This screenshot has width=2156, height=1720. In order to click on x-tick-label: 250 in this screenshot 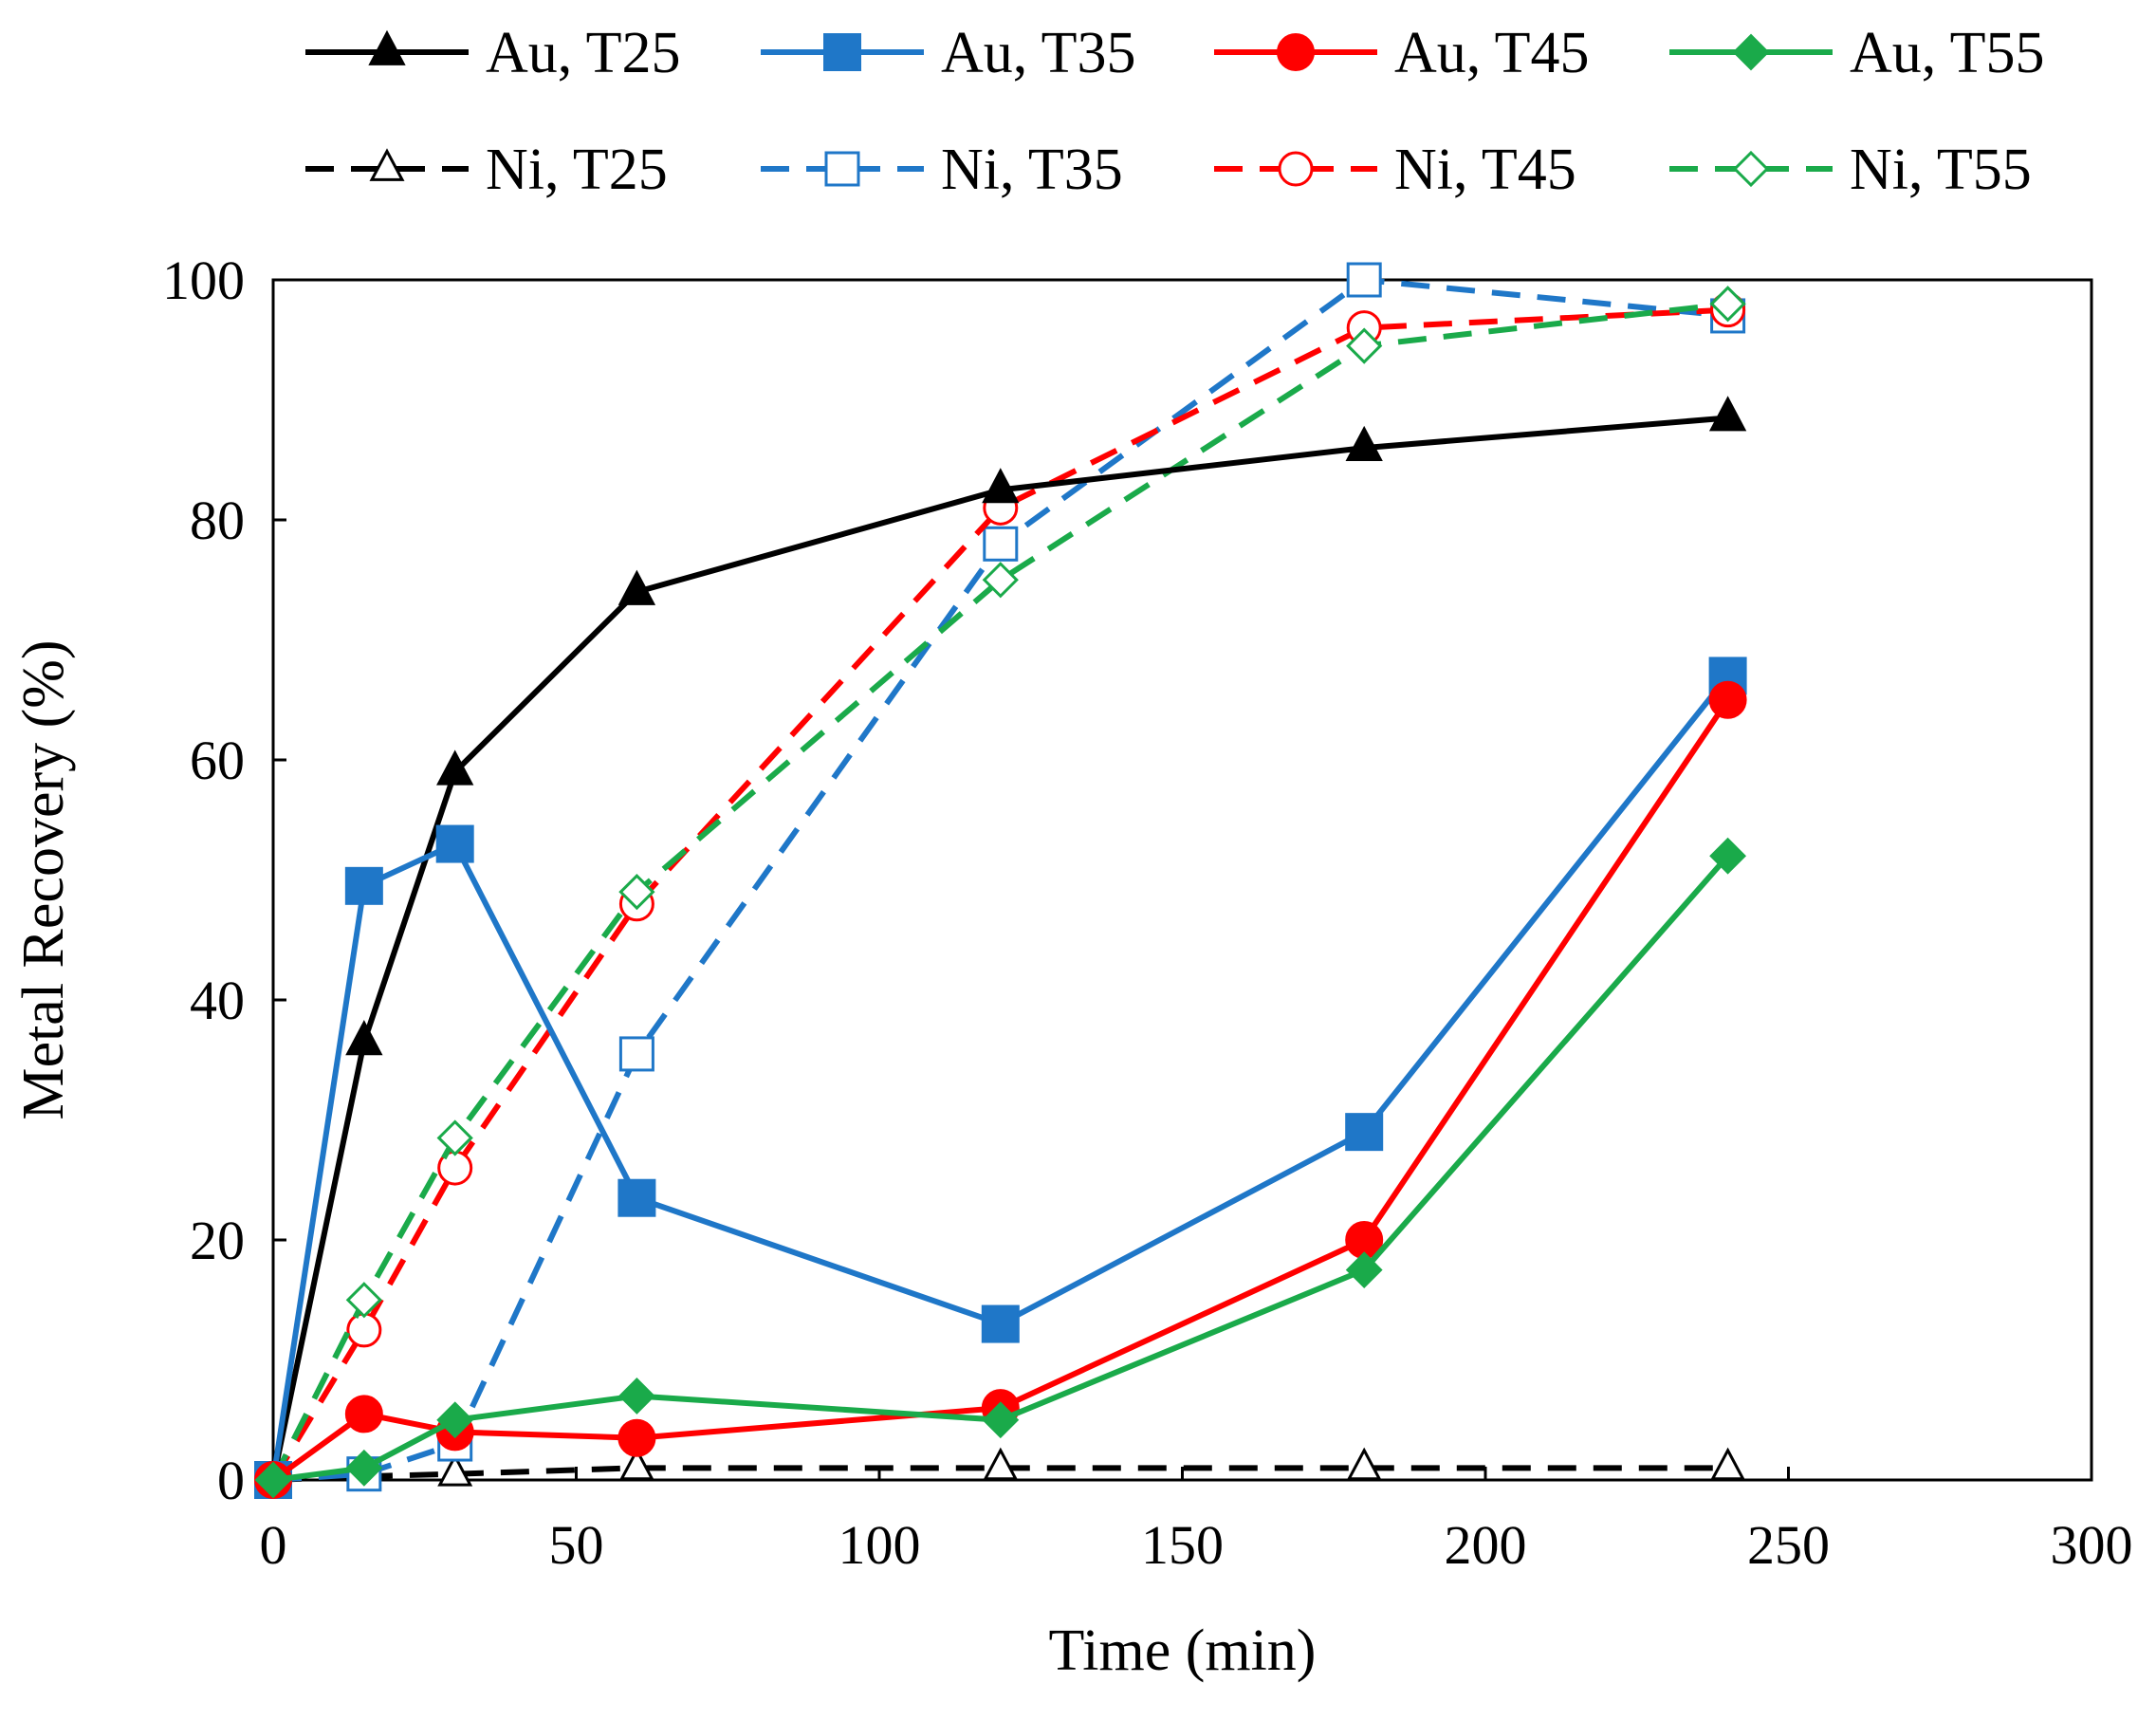, I will do `click(1788, 1545)`.